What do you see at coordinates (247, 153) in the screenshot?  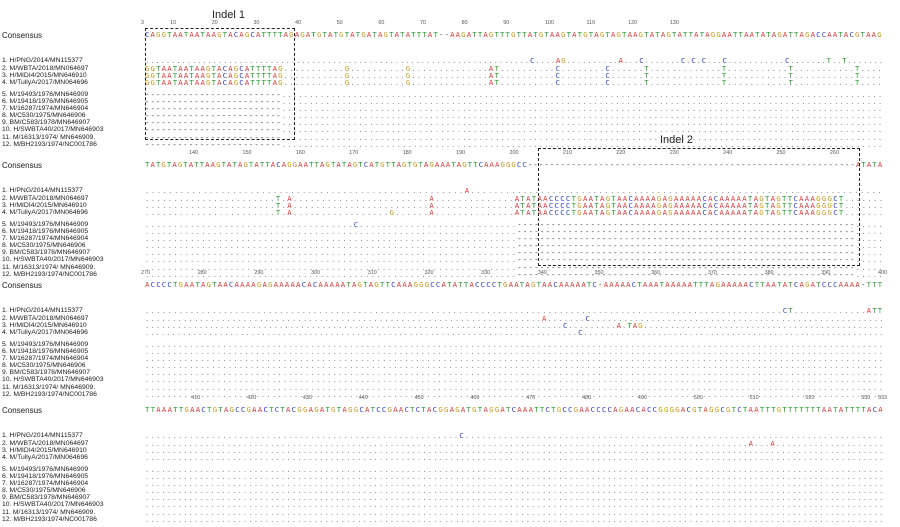 I see `ruler-tick-label: 150` at bounding box center [247, 153].